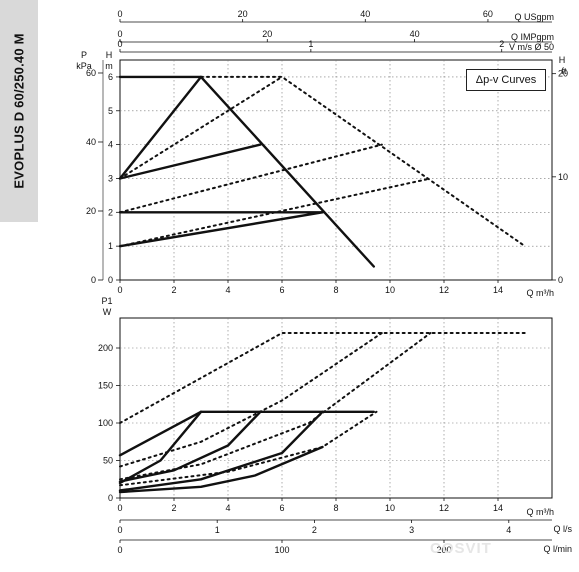 This screenshot has height=572, width=579. Describe the element at coordinates (540, 512) in the screenshot. I see `power-x-unit: Q m³/h` at that location.